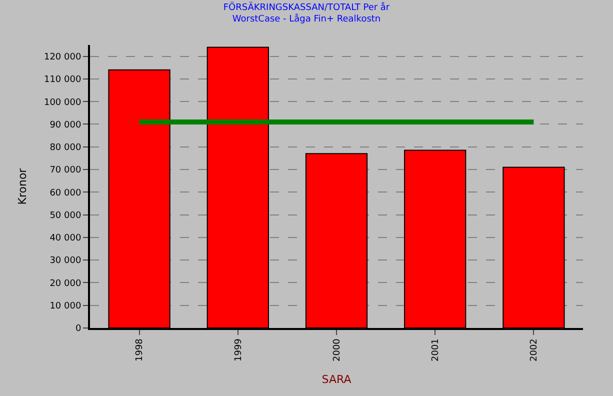 The image size is (613, 396). Describe the element at coordinates (23, 186) in the screenshot. I see `y-axis-title: Kronor` at that location.